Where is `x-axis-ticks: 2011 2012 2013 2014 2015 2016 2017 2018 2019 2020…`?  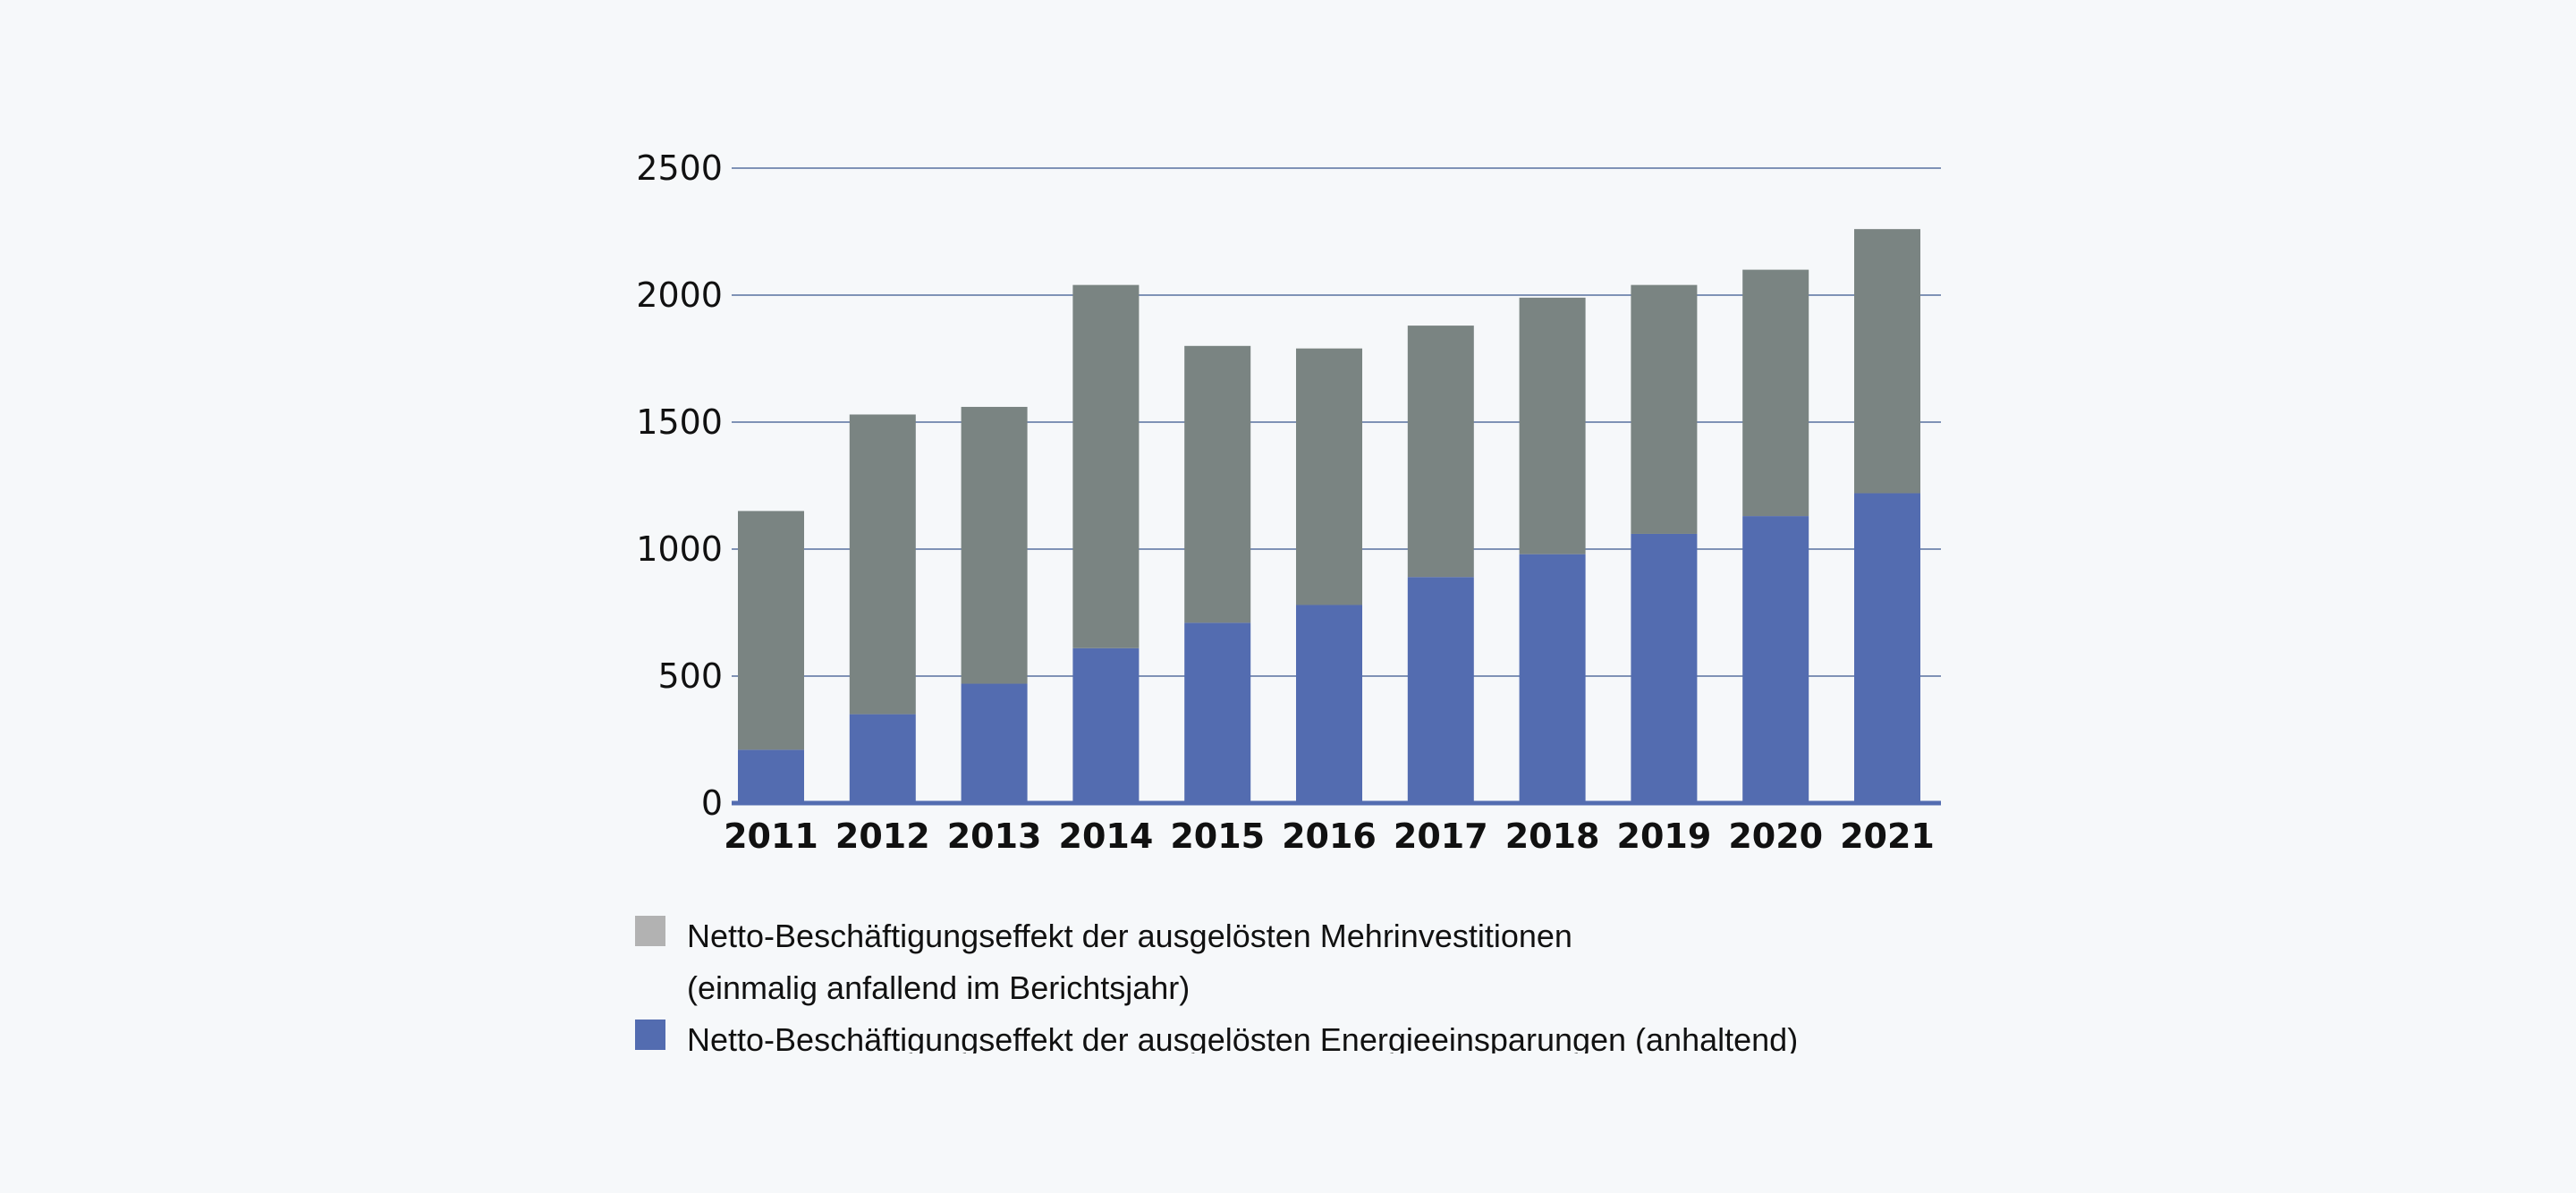 x-axis-ticks: 2011 2012 2013 2014 2015 2016 2017 2018 2019 2020… is located at coordinates (1329, 836).